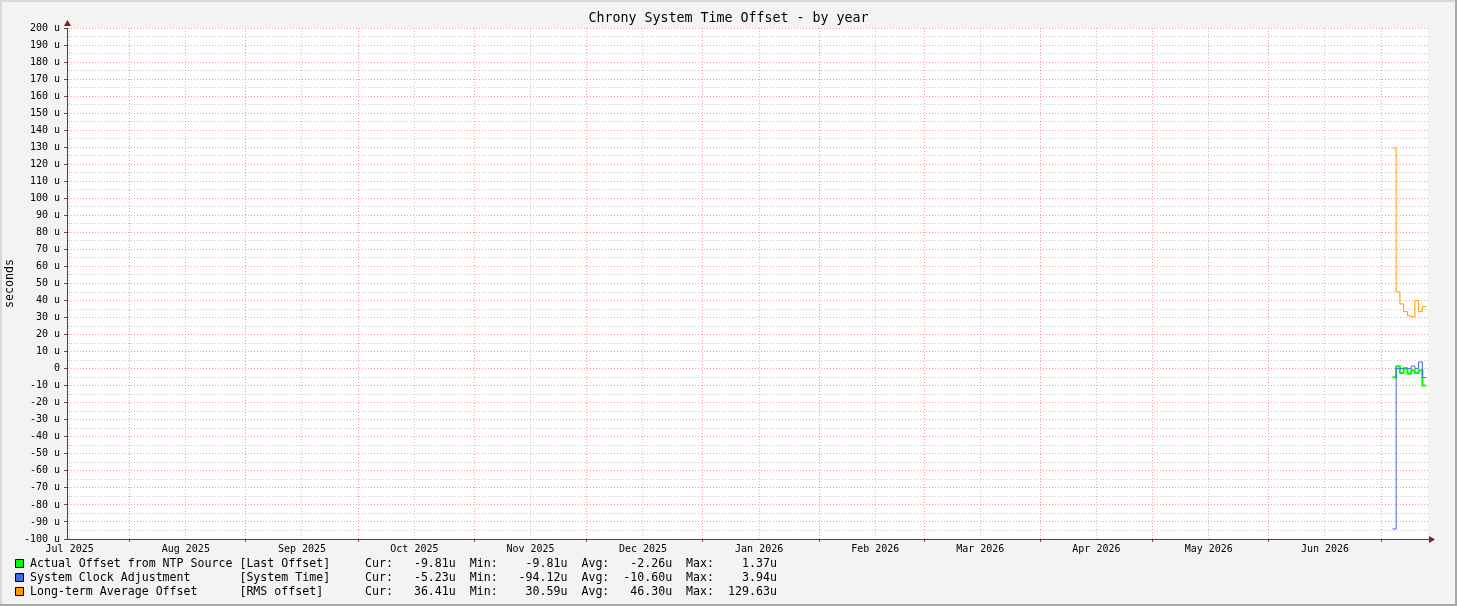 The image size is (1457, 606). I want to click on y-tick-label: -60 u, so click(44, 470).